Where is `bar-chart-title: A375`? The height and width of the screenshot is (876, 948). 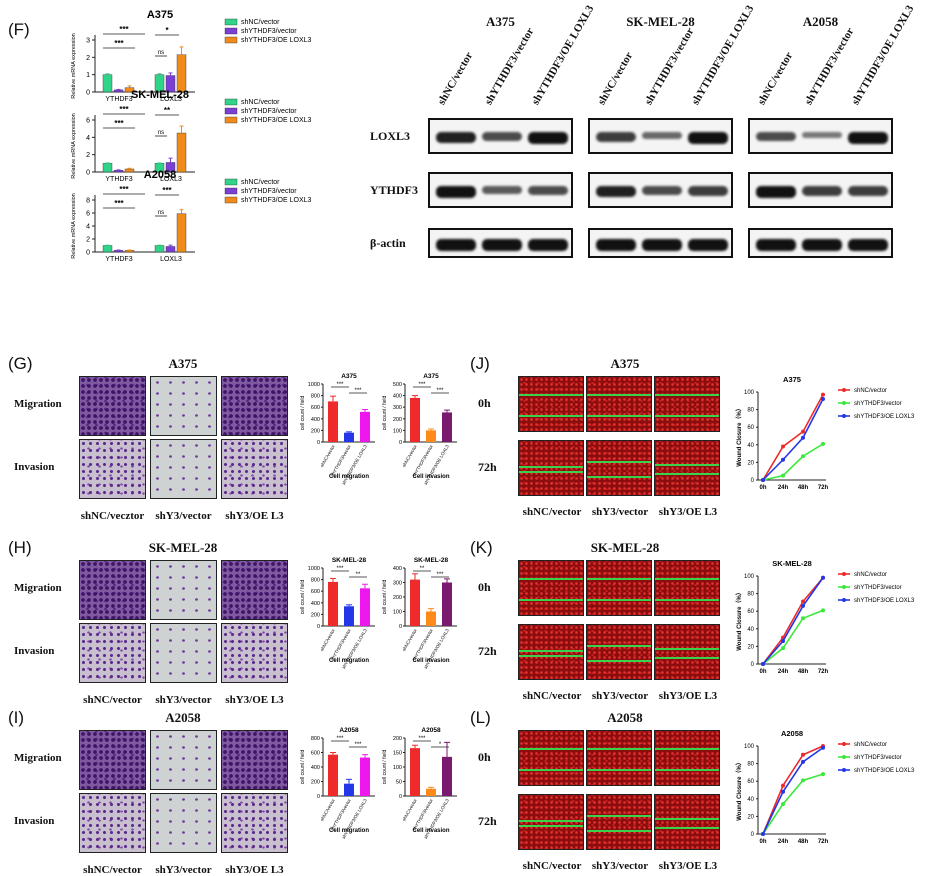
bar-chart-title: A375 is located at coordinates (349, 376).